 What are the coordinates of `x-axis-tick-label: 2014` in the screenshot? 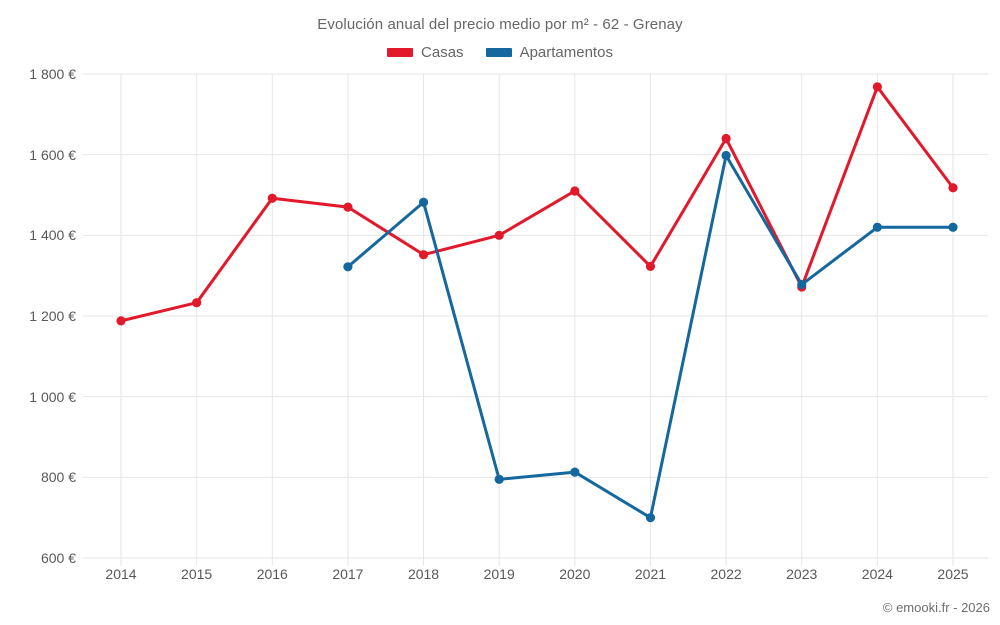 It's located at (121, 574).